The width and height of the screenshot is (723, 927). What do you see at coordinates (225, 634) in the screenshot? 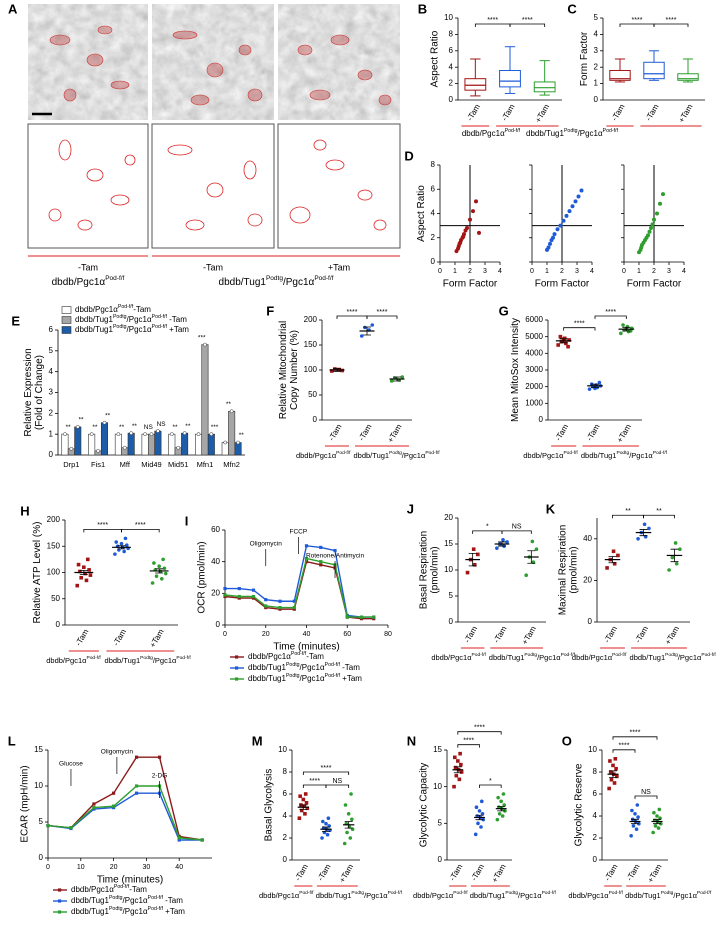
I see `x-tick-label: 0` at bounding box center [225, 634].